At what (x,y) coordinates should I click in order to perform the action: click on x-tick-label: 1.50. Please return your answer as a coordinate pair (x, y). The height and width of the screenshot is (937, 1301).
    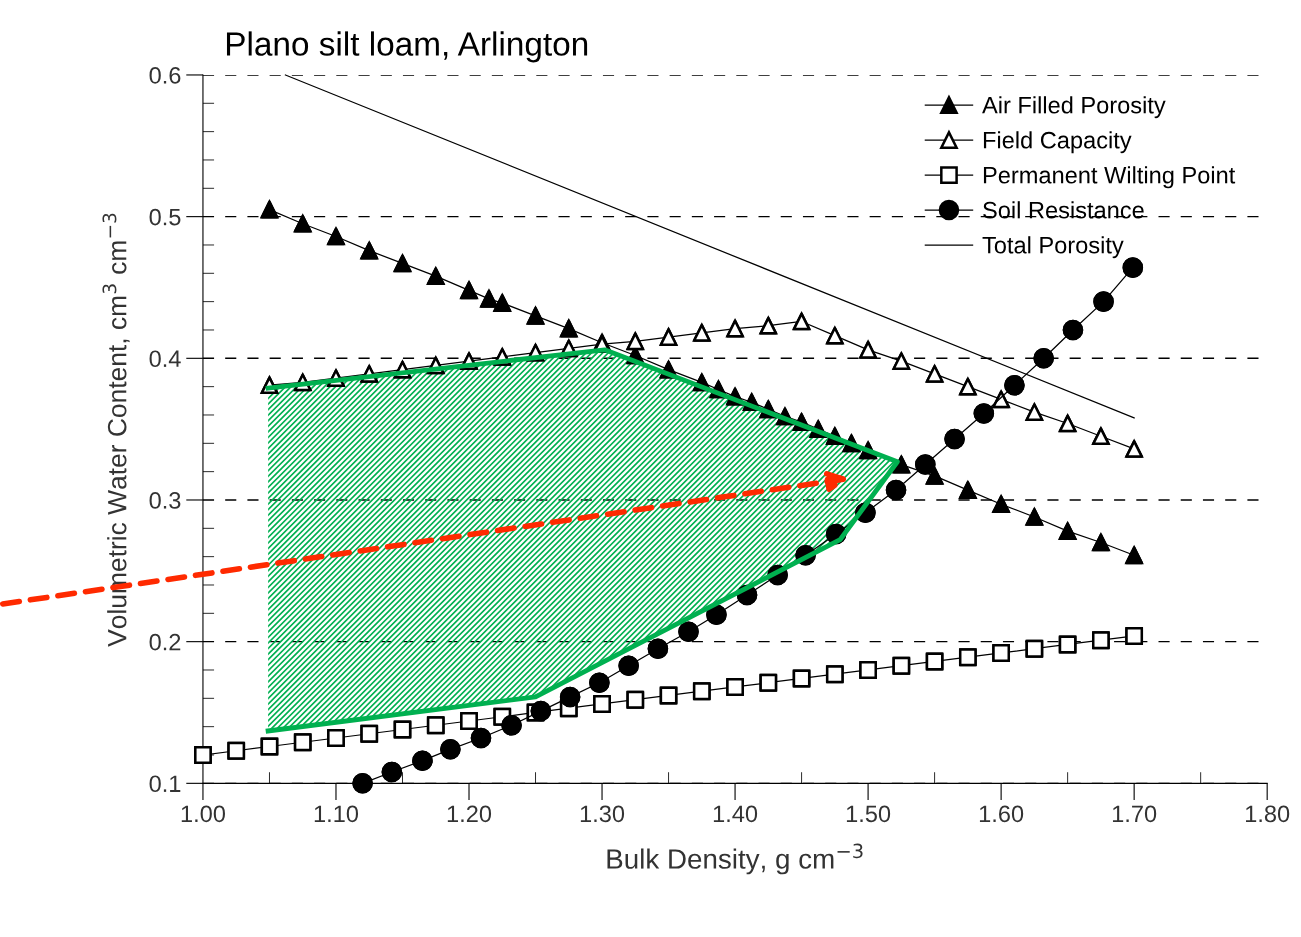
    Looking at the image, I should click on (868, 814).